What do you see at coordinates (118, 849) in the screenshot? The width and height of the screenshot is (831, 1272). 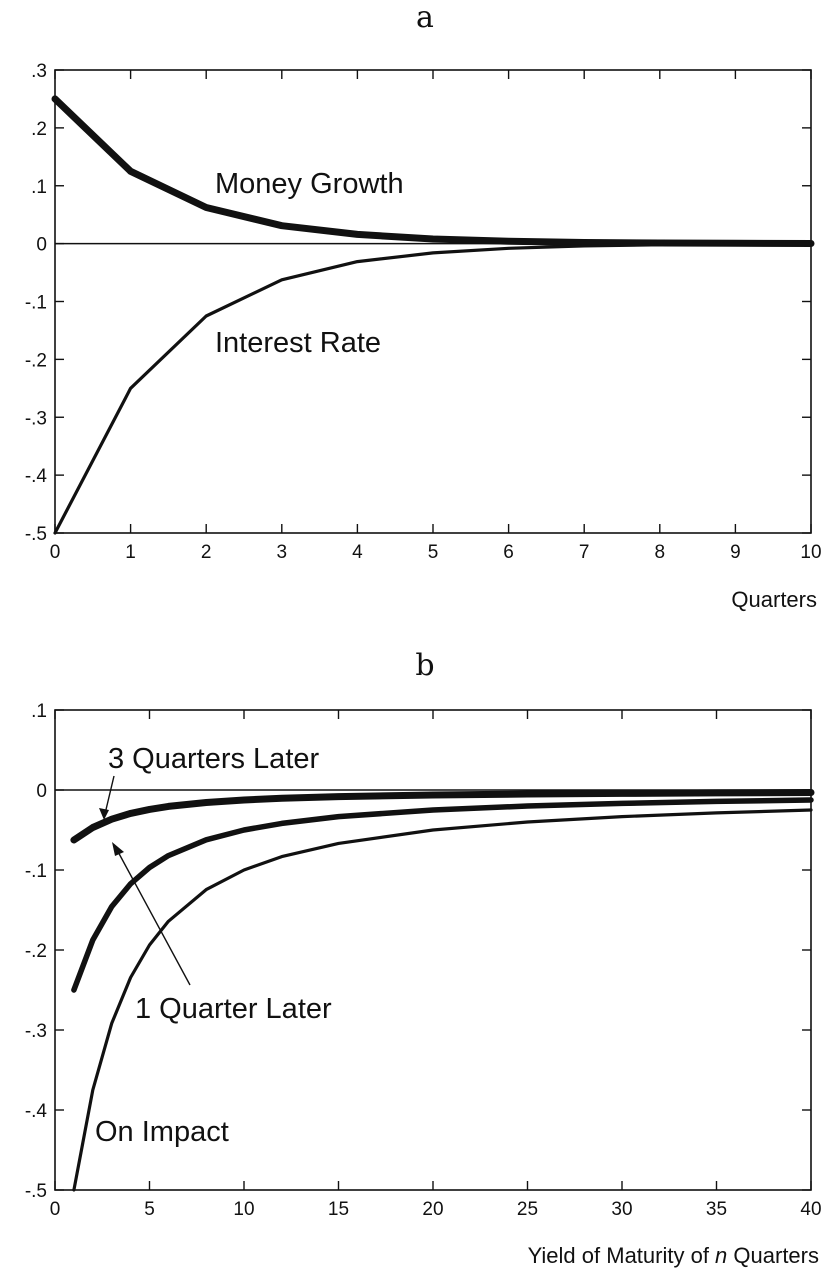 I see `panel-b-1-quarter-arrowhead` at bounding box center [118, 849].